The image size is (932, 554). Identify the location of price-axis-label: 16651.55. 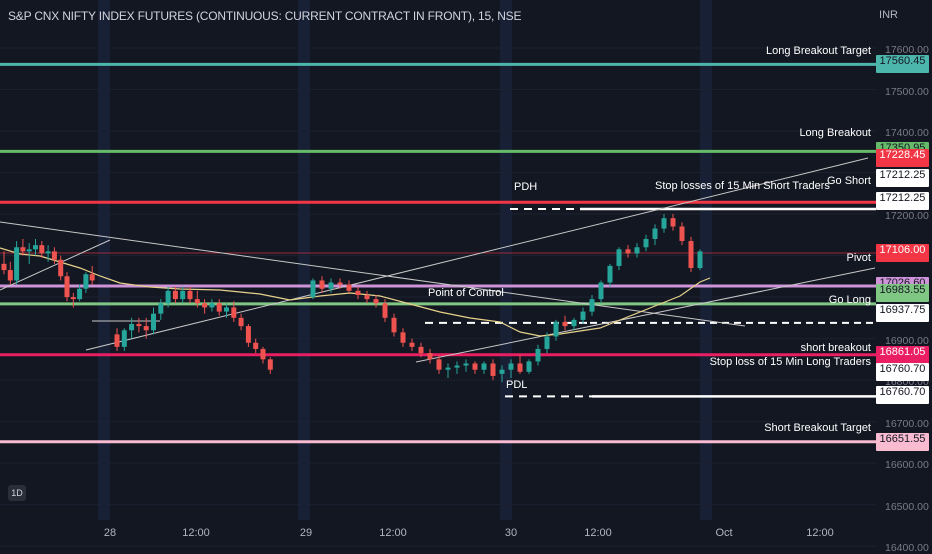
(902, 441).